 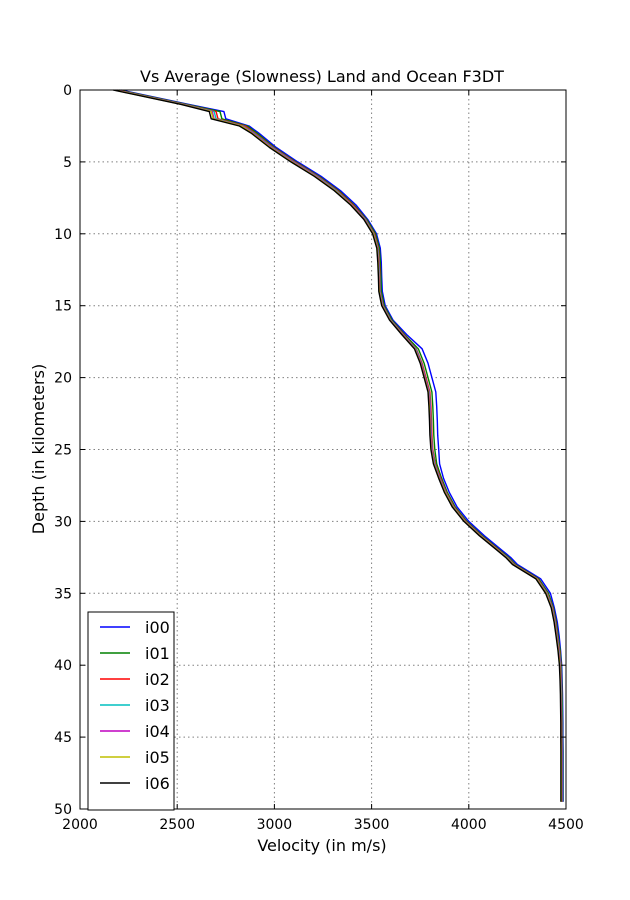 I want to click on legend-label: i03, so click(x=157, y=705).